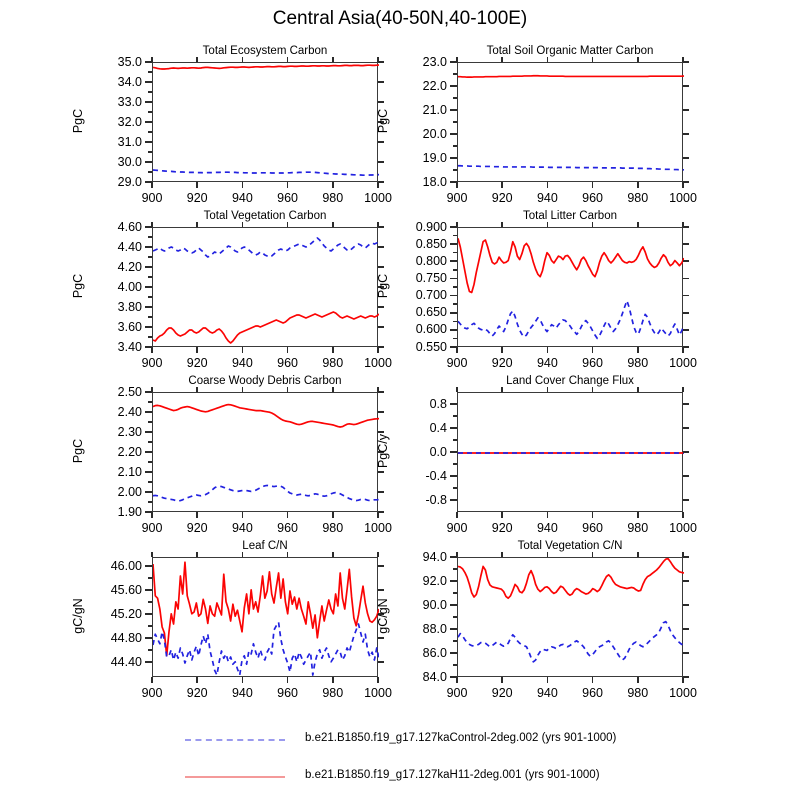 The width and height of the screenshot is (800, 800). I want to click on x-tick-label: 940, so click(242, 693).